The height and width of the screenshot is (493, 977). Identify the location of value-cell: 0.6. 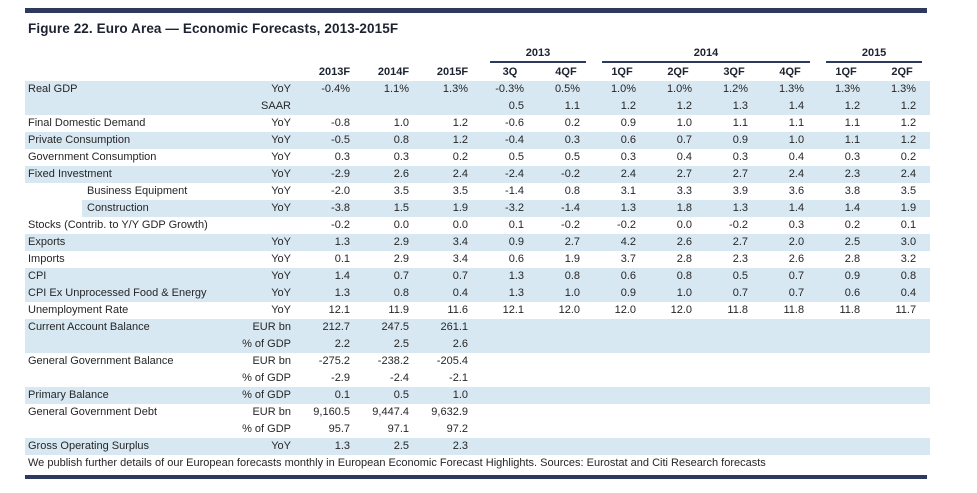
(622, 276).